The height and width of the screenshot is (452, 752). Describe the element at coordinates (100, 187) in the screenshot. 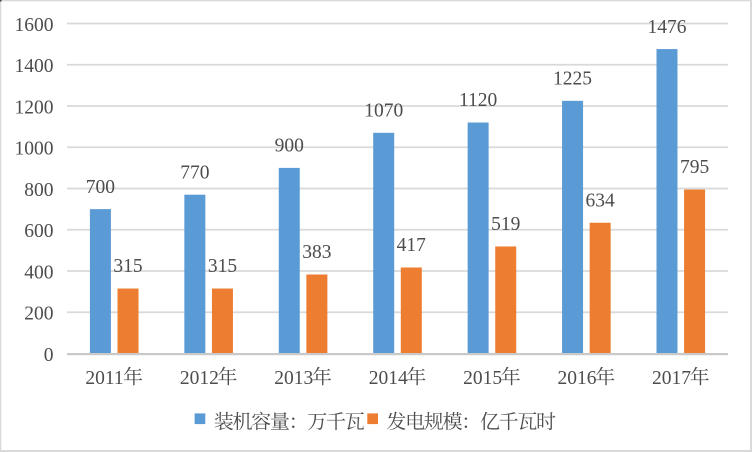

I see `svg-text: 700` at that location.